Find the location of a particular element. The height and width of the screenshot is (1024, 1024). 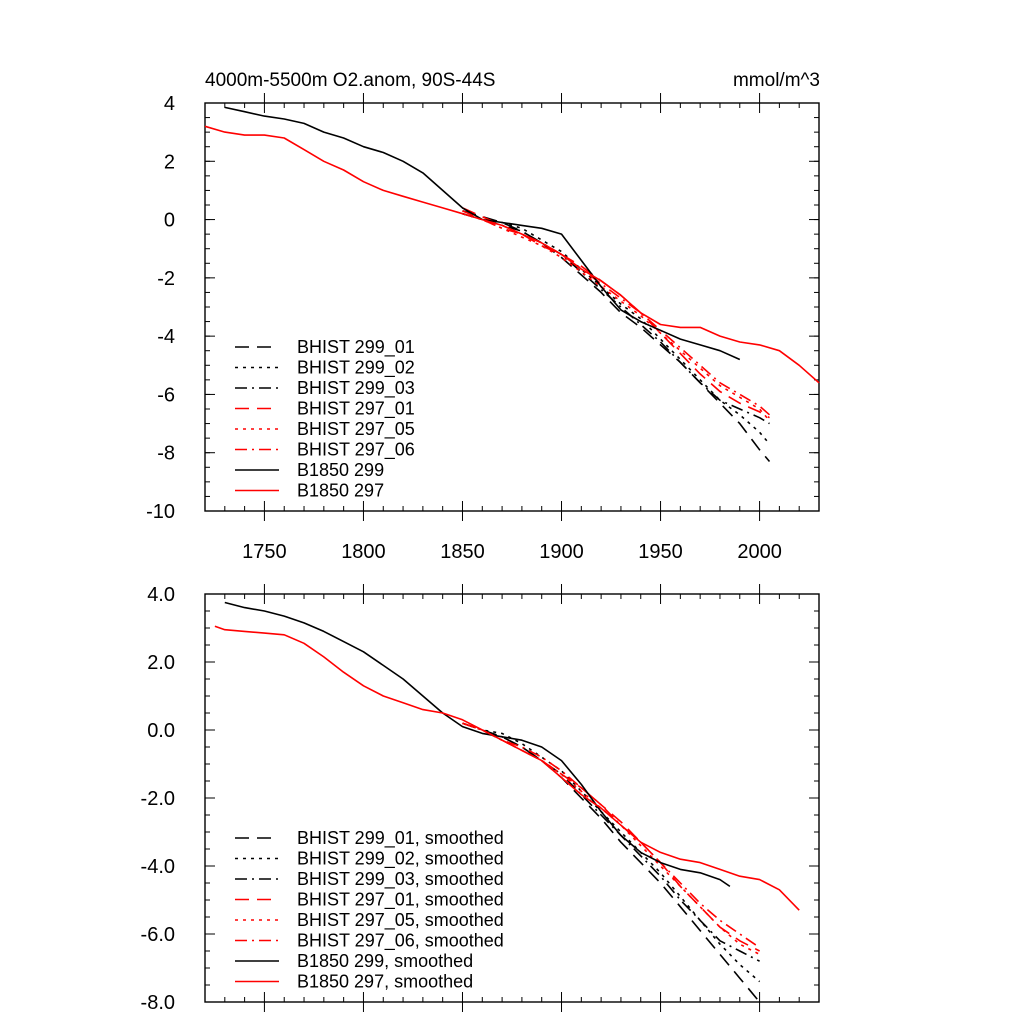

y-tick-label: 2 is located at coordinates (169, 162).